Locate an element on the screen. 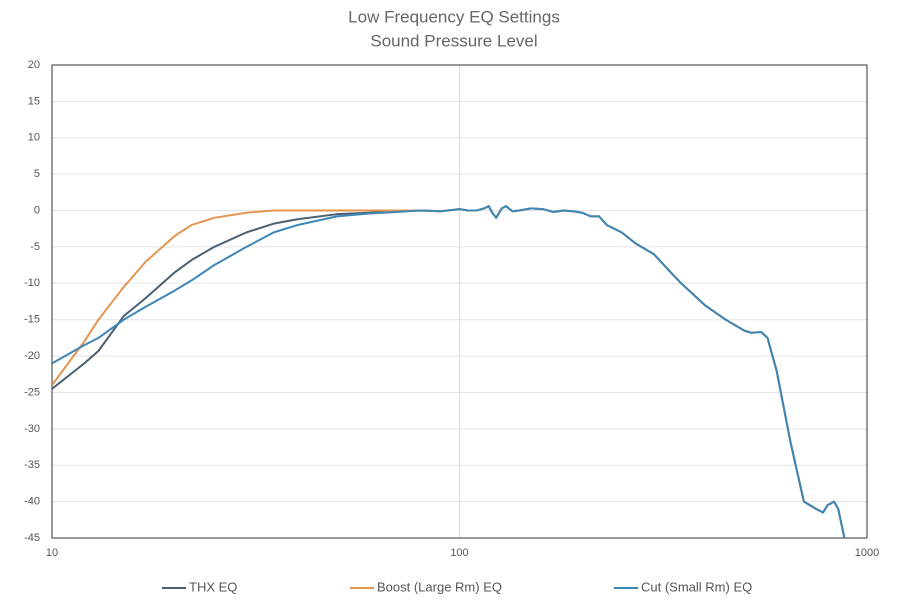 Image resolution: width=904 pixels, height=603 pixels. chart-title: Low Frequency EQ Settings is located at coordinates (454, 16).